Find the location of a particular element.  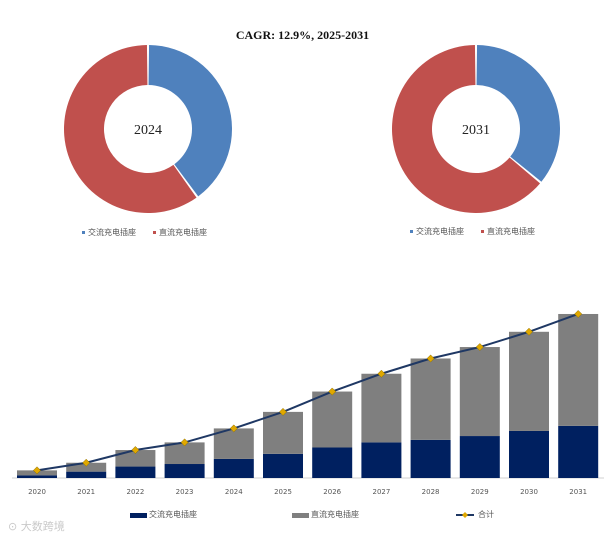

watermark-text: 大数跨境 is located at coordinates (42, 526).